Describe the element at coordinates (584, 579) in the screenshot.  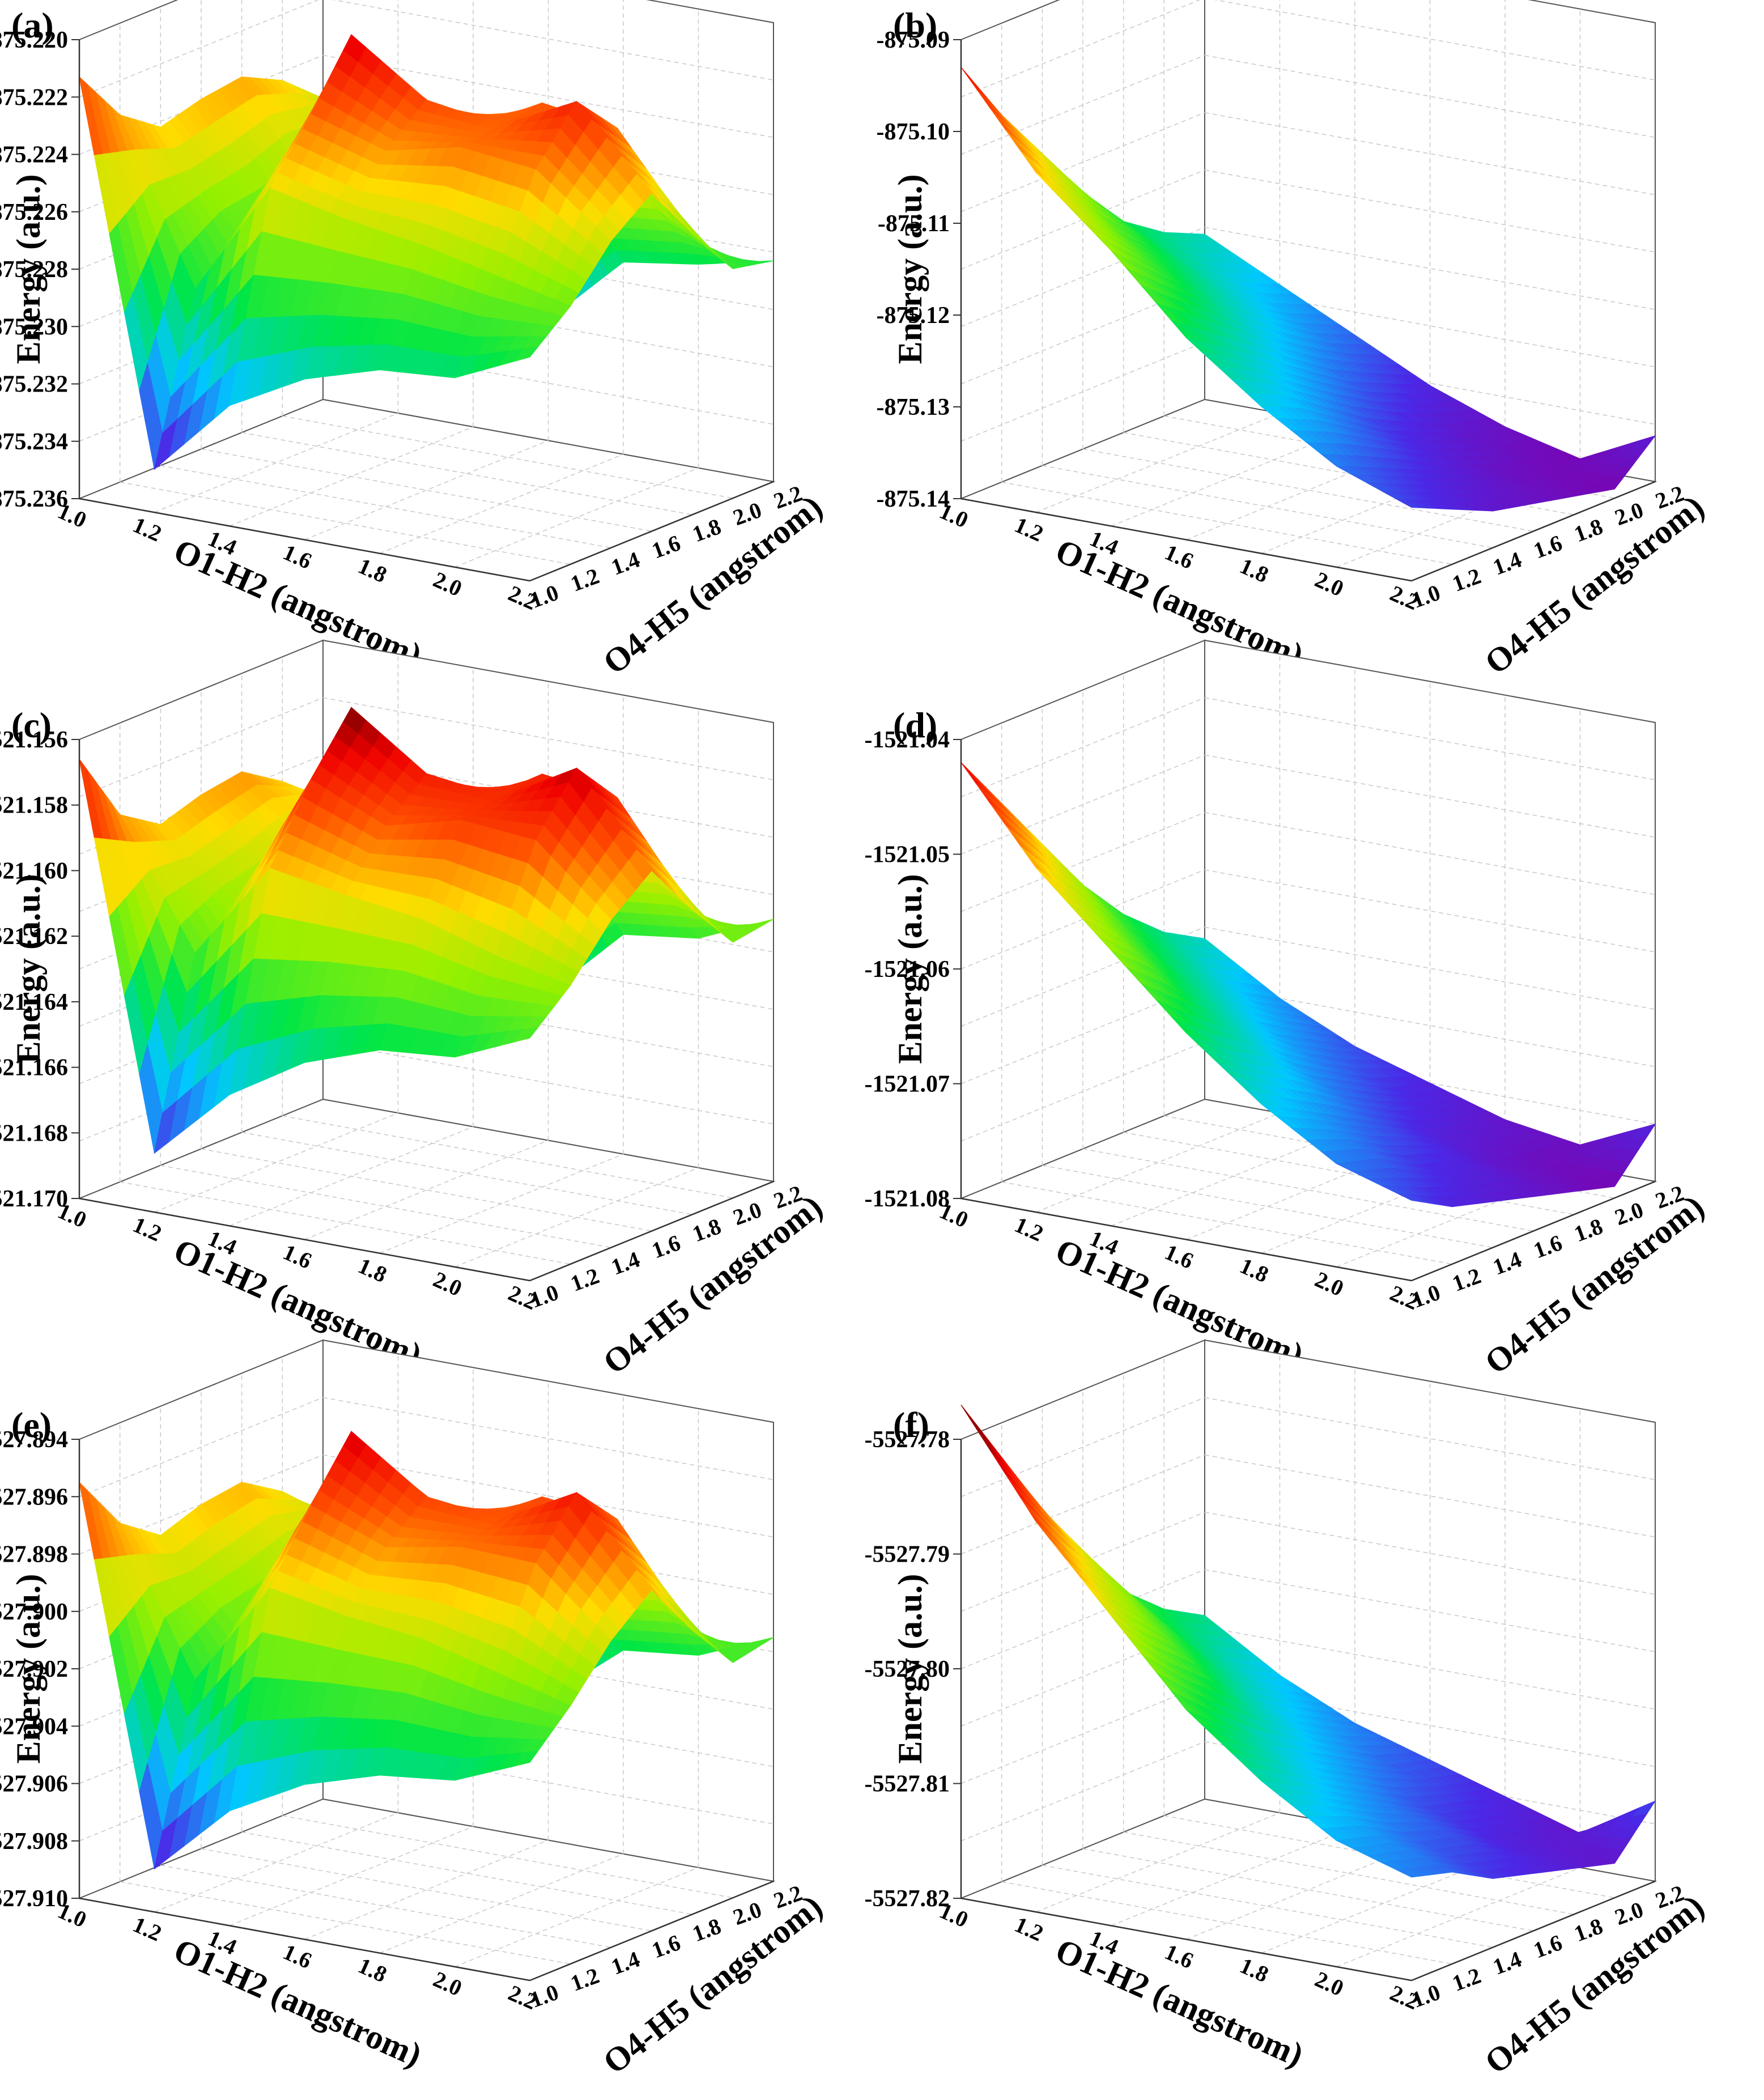
I see `y-tick-label: 1.2` at that location.